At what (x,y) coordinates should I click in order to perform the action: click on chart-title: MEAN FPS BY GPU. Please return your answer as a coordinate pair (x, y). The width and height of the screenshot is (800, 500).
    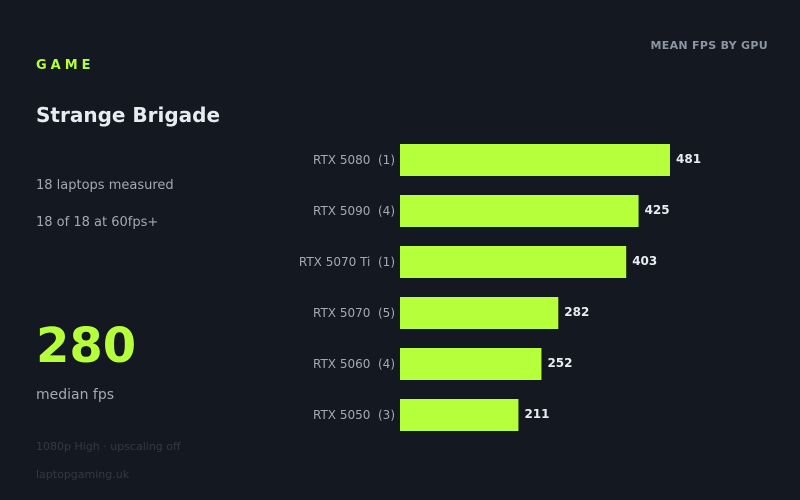
    Looking at the image, I should click on (709, 45).